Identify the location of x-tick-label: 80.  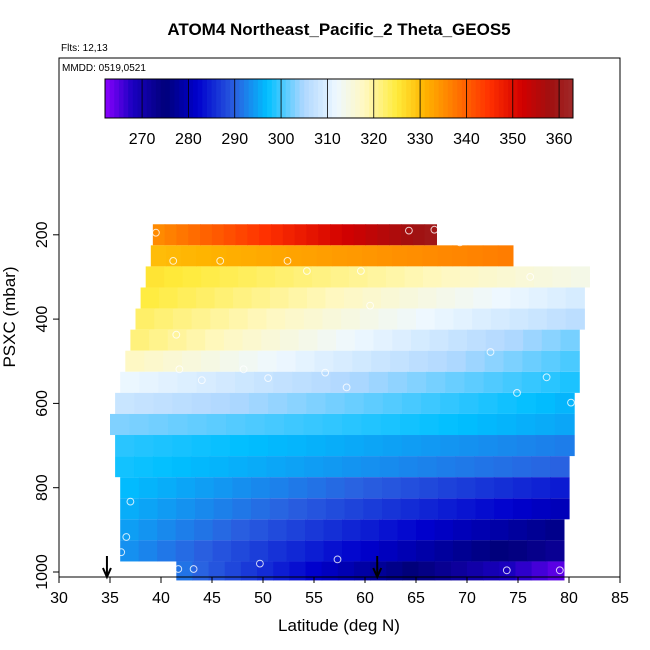
(569, 598).